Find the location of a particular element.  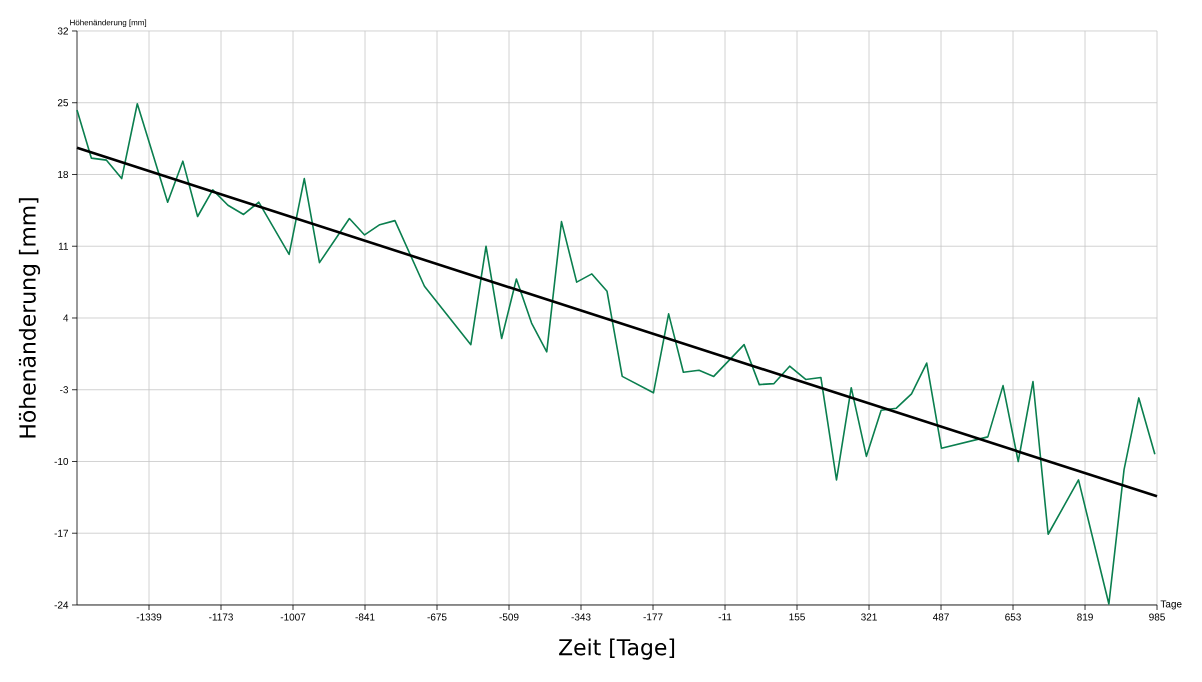

x-tick-label: -1007 is located at coordinates (293, 617).